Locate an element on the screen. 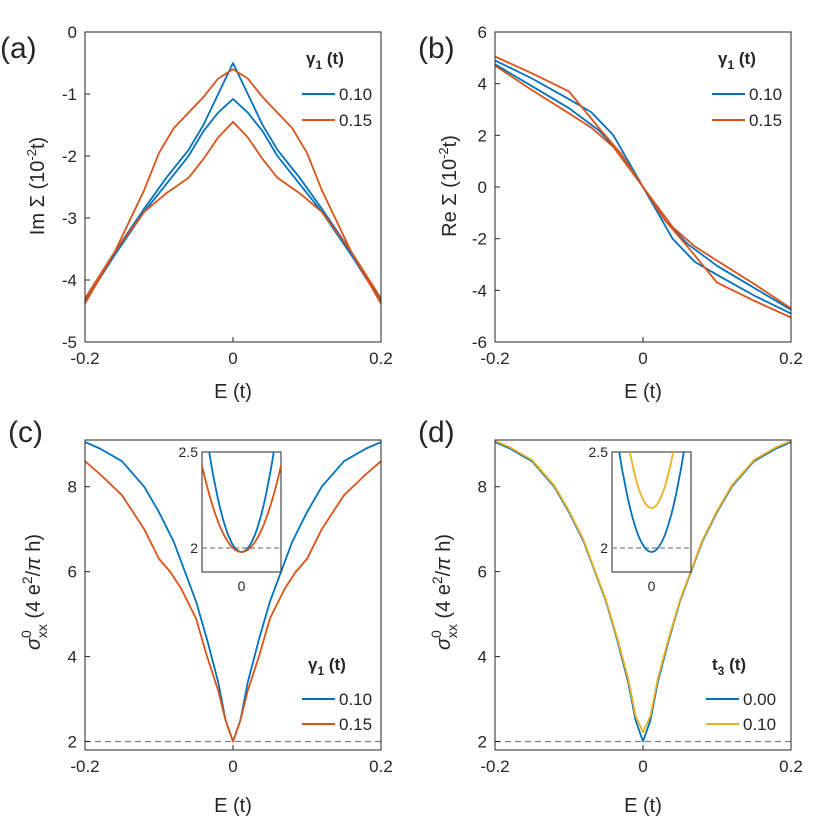 The height and width of the screenshot is (823, 830). panel-label-d: (d) is located at coordinates (436, 432).